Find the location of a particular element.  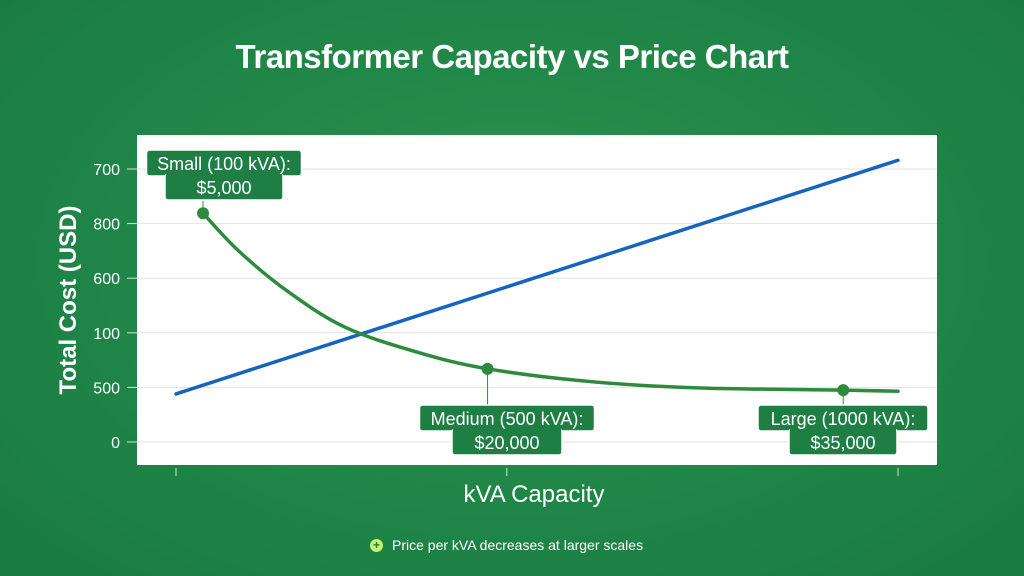

annotation-label: Medium (500 kVA): is located at coordinates (507, 419).